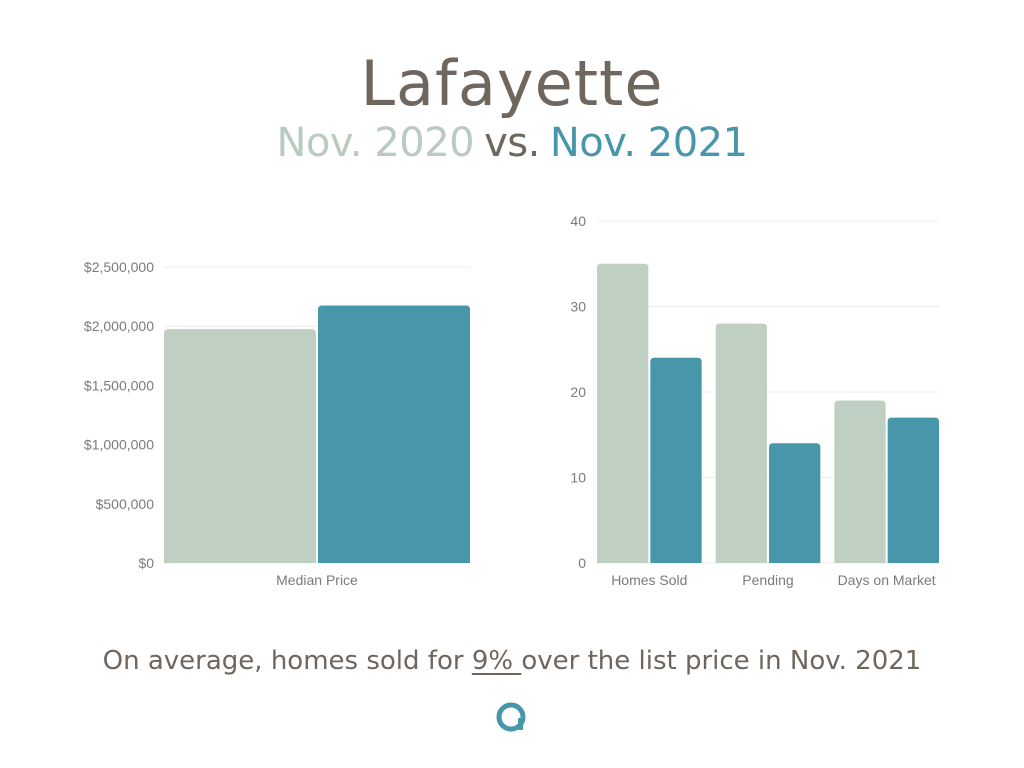 Image resolution: width=1024 pixels, height=768 pixels. What do you see at coordinates (582, 563) in the screenshot?
I see `y-tick-label: 0` at bounding box center [582, 563].